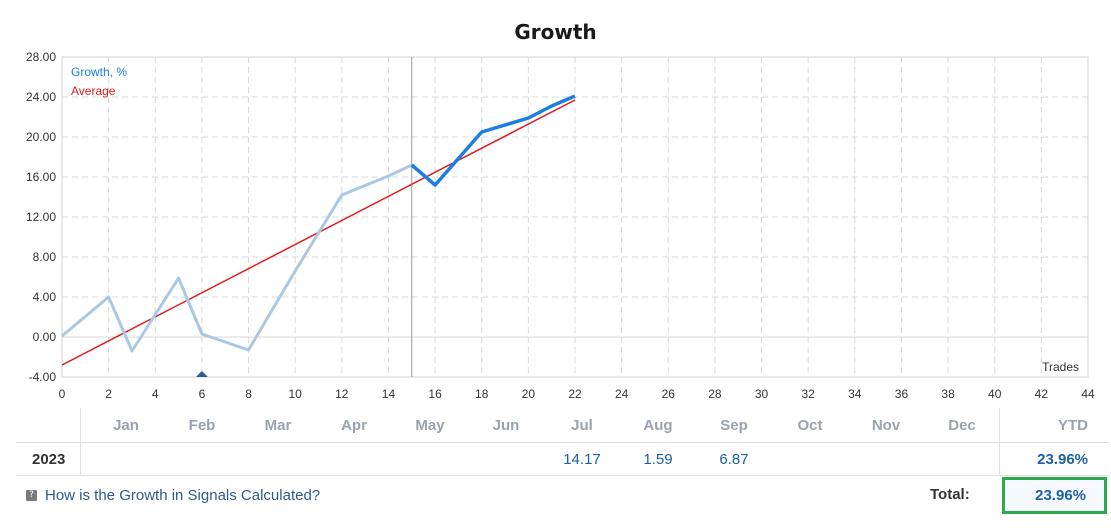  I want to click on x-tick-label: 40, so click(995, 393).